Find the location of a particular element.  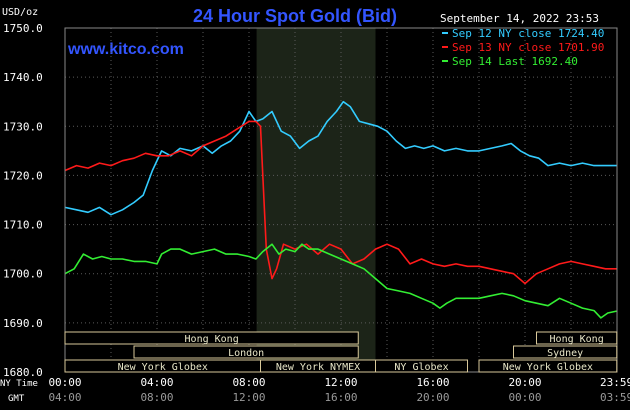

session-label-0: Hong Kong is located at coordinates (212, 339).